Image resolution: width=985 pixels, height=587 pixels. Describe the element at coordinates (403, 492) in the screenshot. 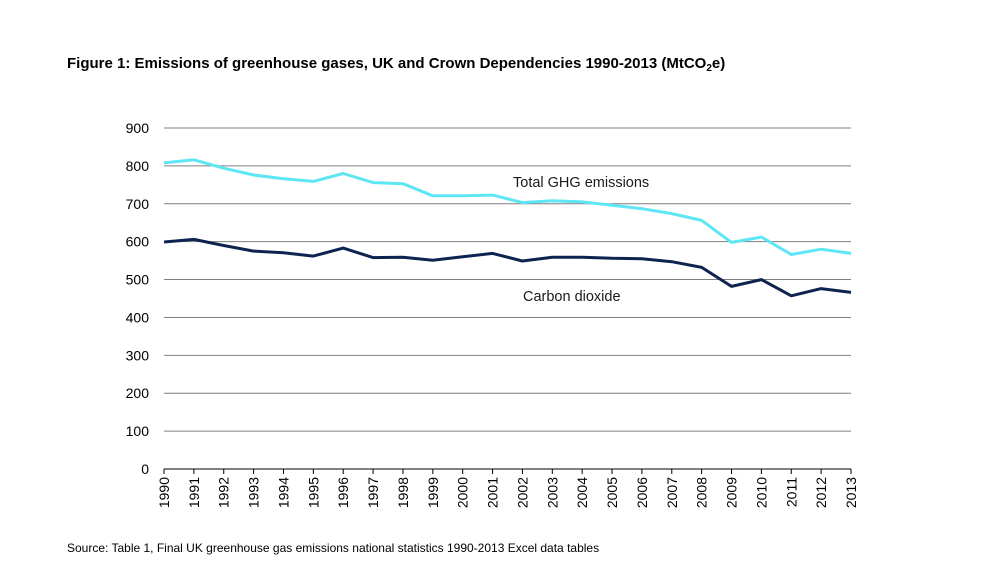

I see `x-tick-label: 1998` at that location.